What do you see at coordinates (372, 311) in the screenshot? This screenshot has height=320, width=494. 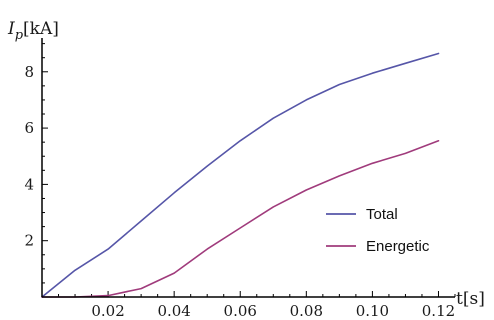 I see `x-tick-label: 0.10` at bounding box center [372, 311].